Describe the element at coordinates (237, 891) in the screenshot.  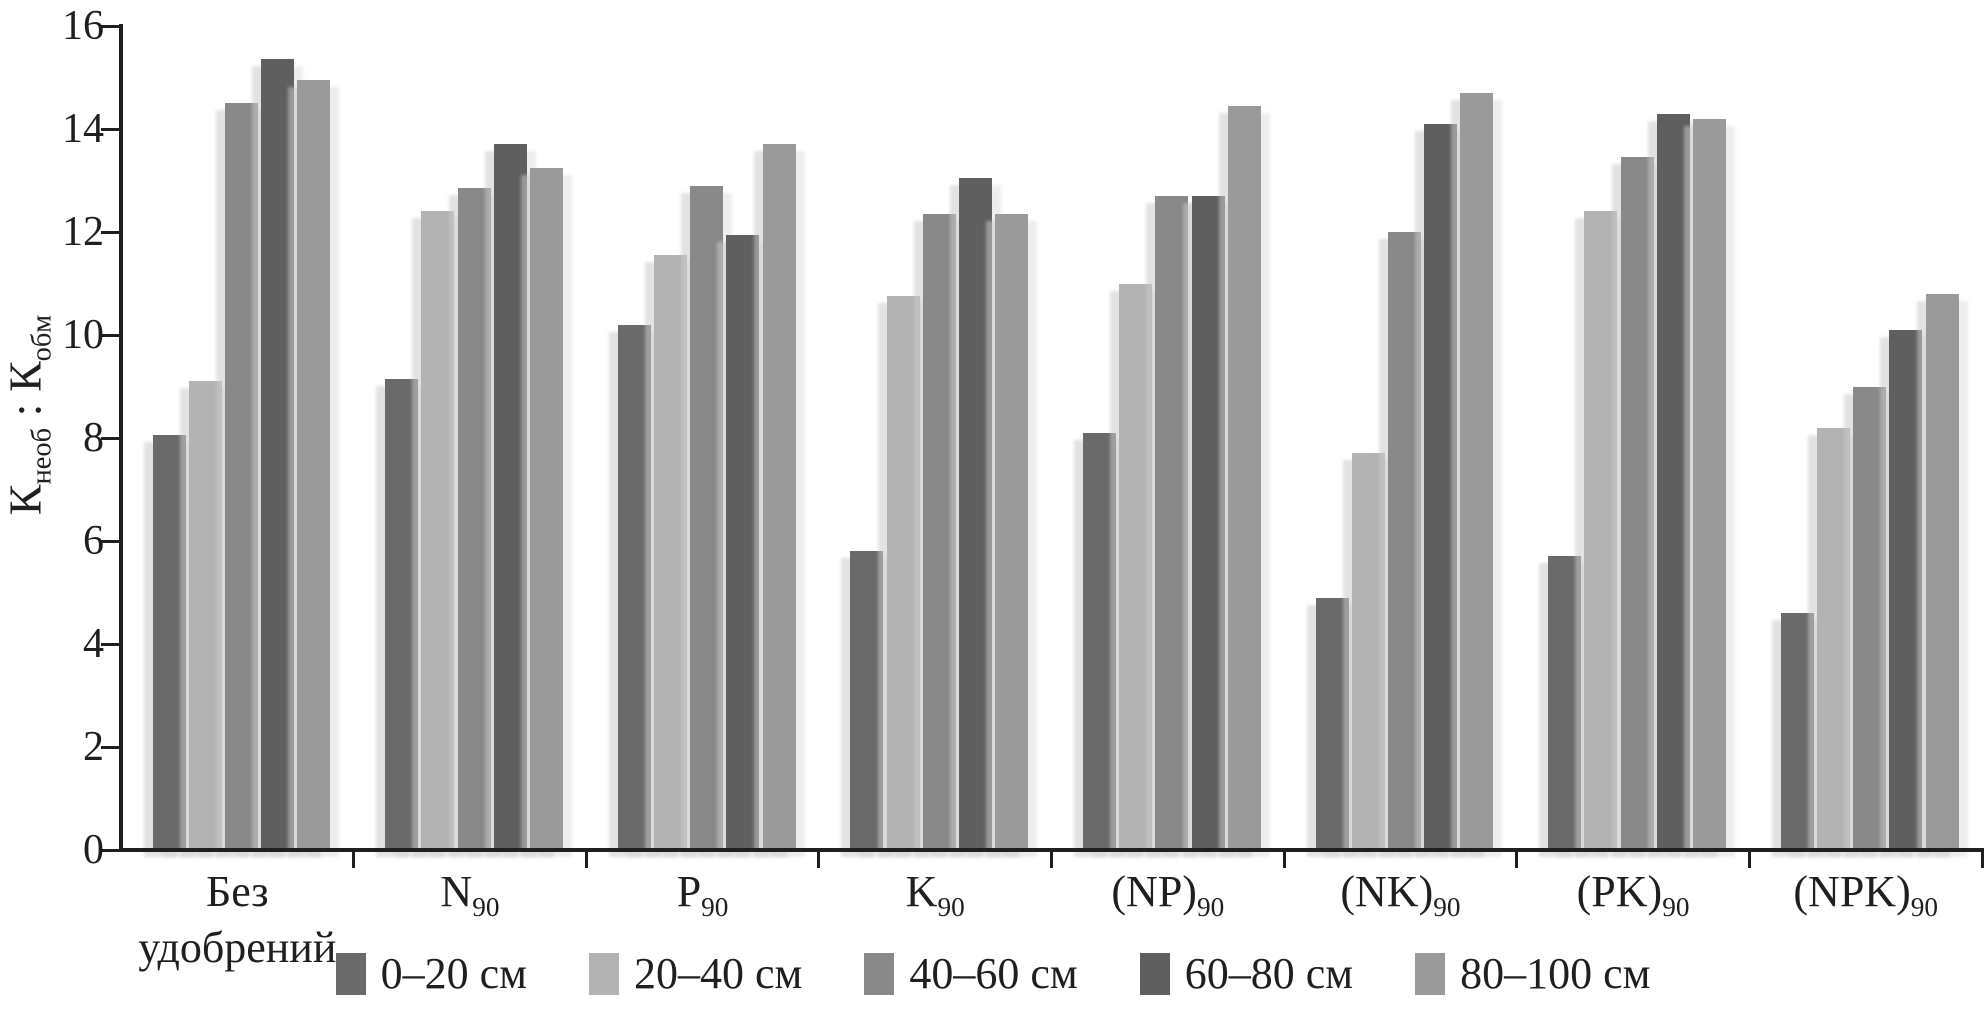
I see `x-category-line1: Без` at that location.